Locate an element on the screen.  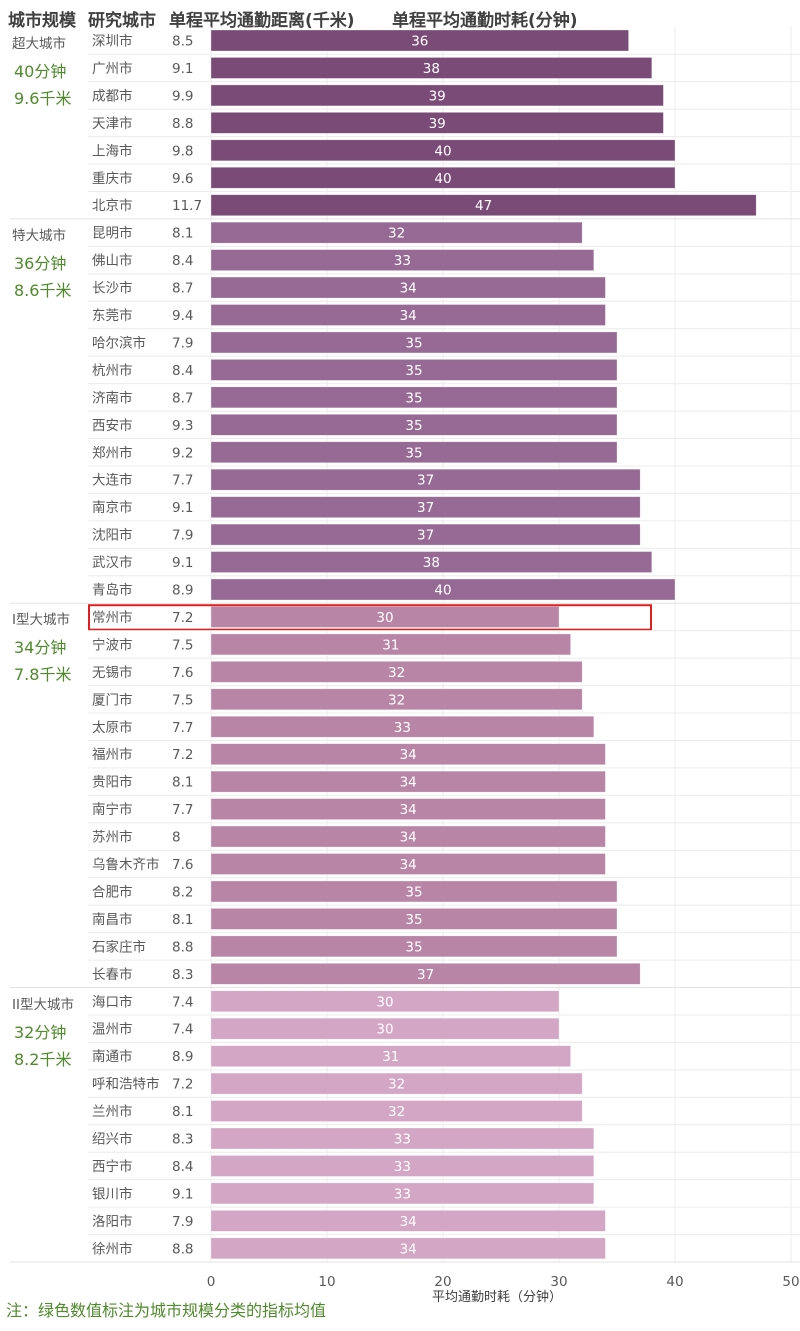
city-name: 无锡市 is located at coordinates (112, 672).